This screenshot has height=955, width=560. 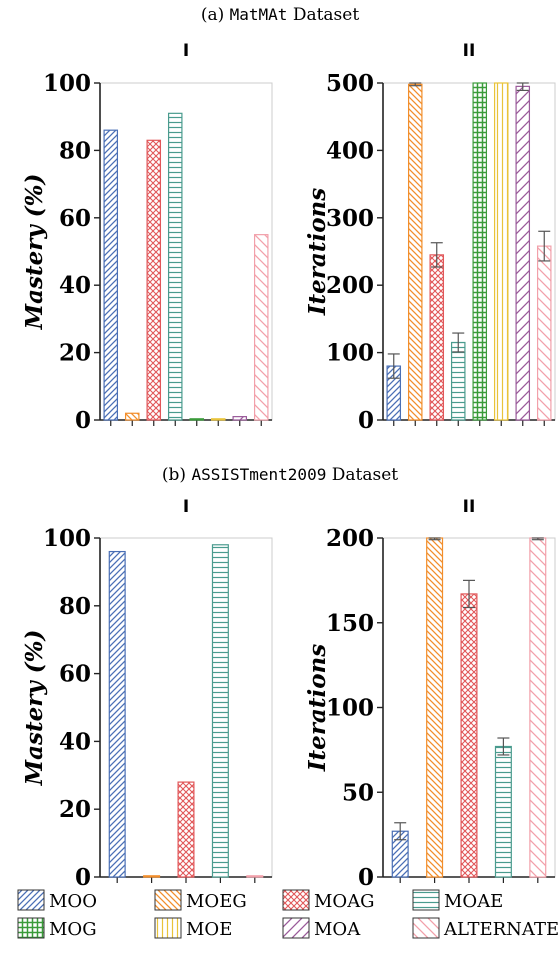 What do you see at coordinates (473, 901) in the screenshot?
I see `legend-label: MOAE` at bounding box center [473, 901].